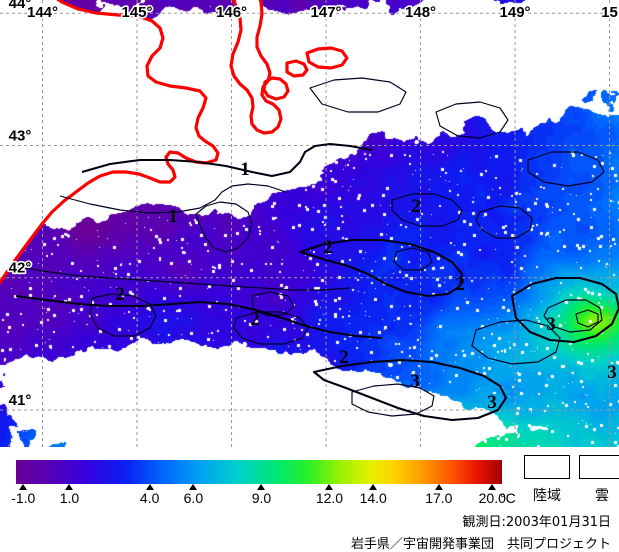 This screenshot has width=619, height=552. Describe the element at coordinates (609, 12) in the screenshot. I see `longitude-label: 15` at that location.